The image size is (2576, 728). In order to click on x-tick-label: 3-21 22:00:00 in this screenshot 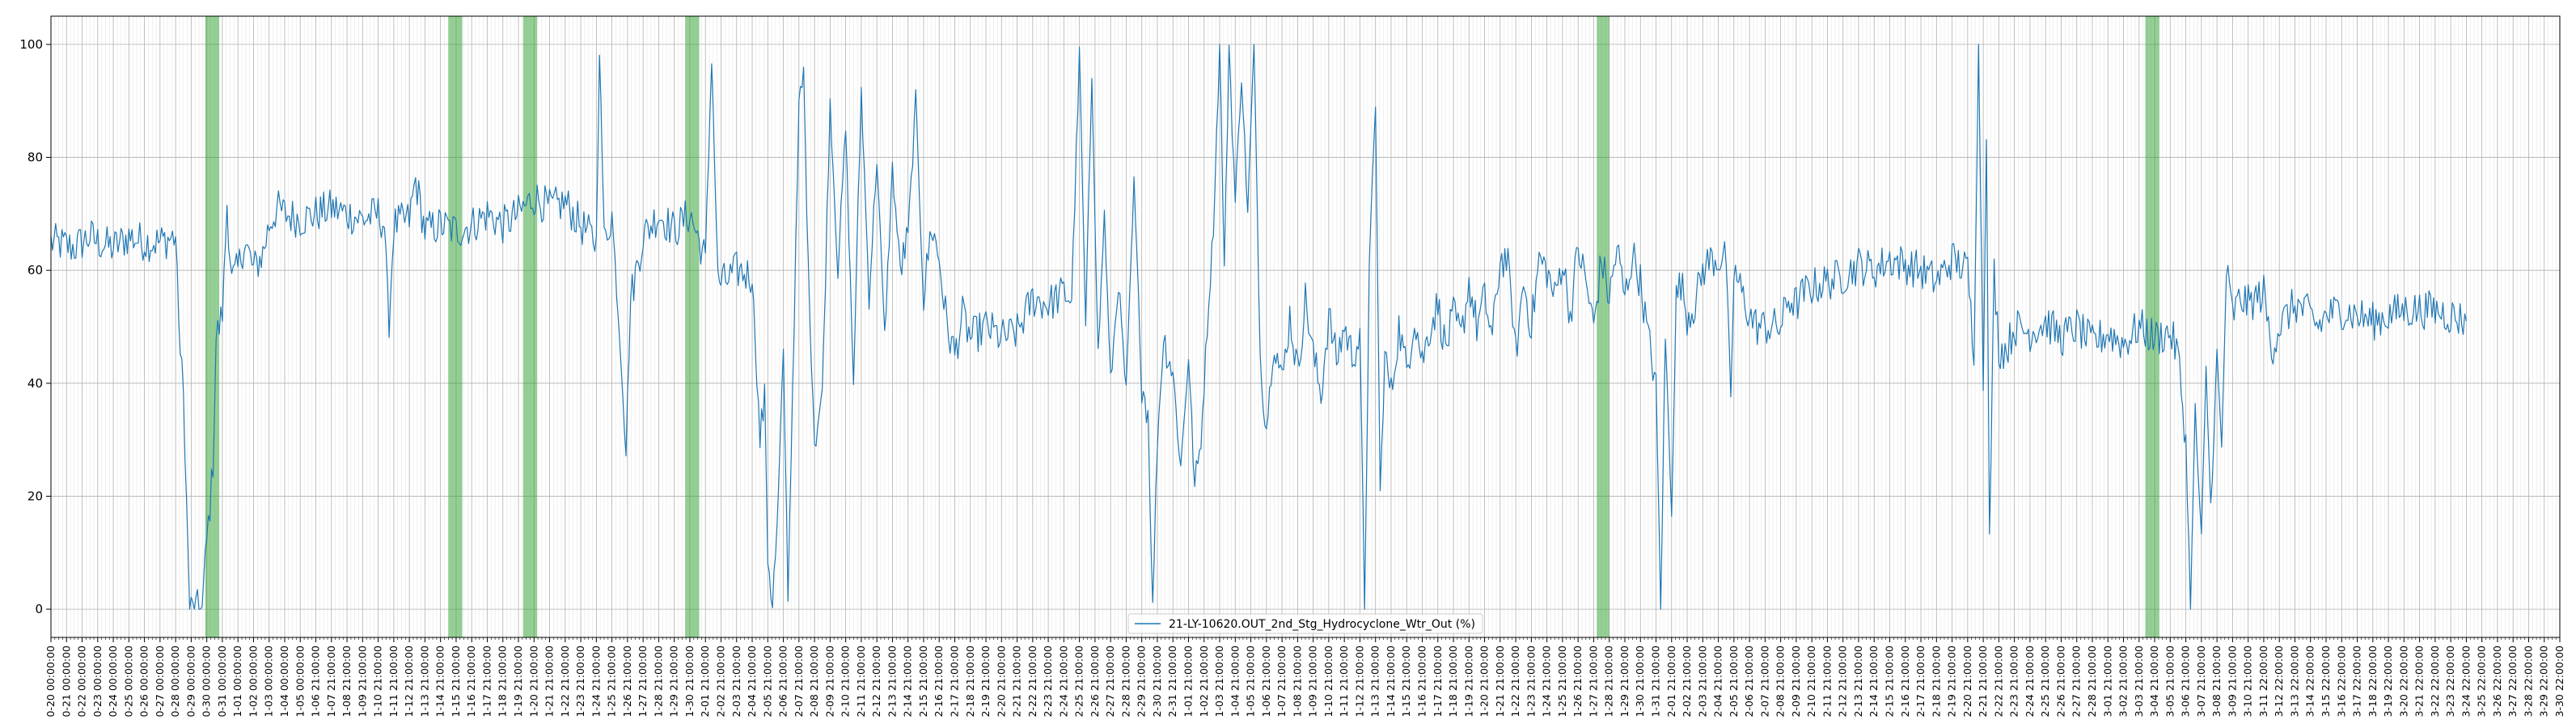, I will do `click(2420, 681)`.